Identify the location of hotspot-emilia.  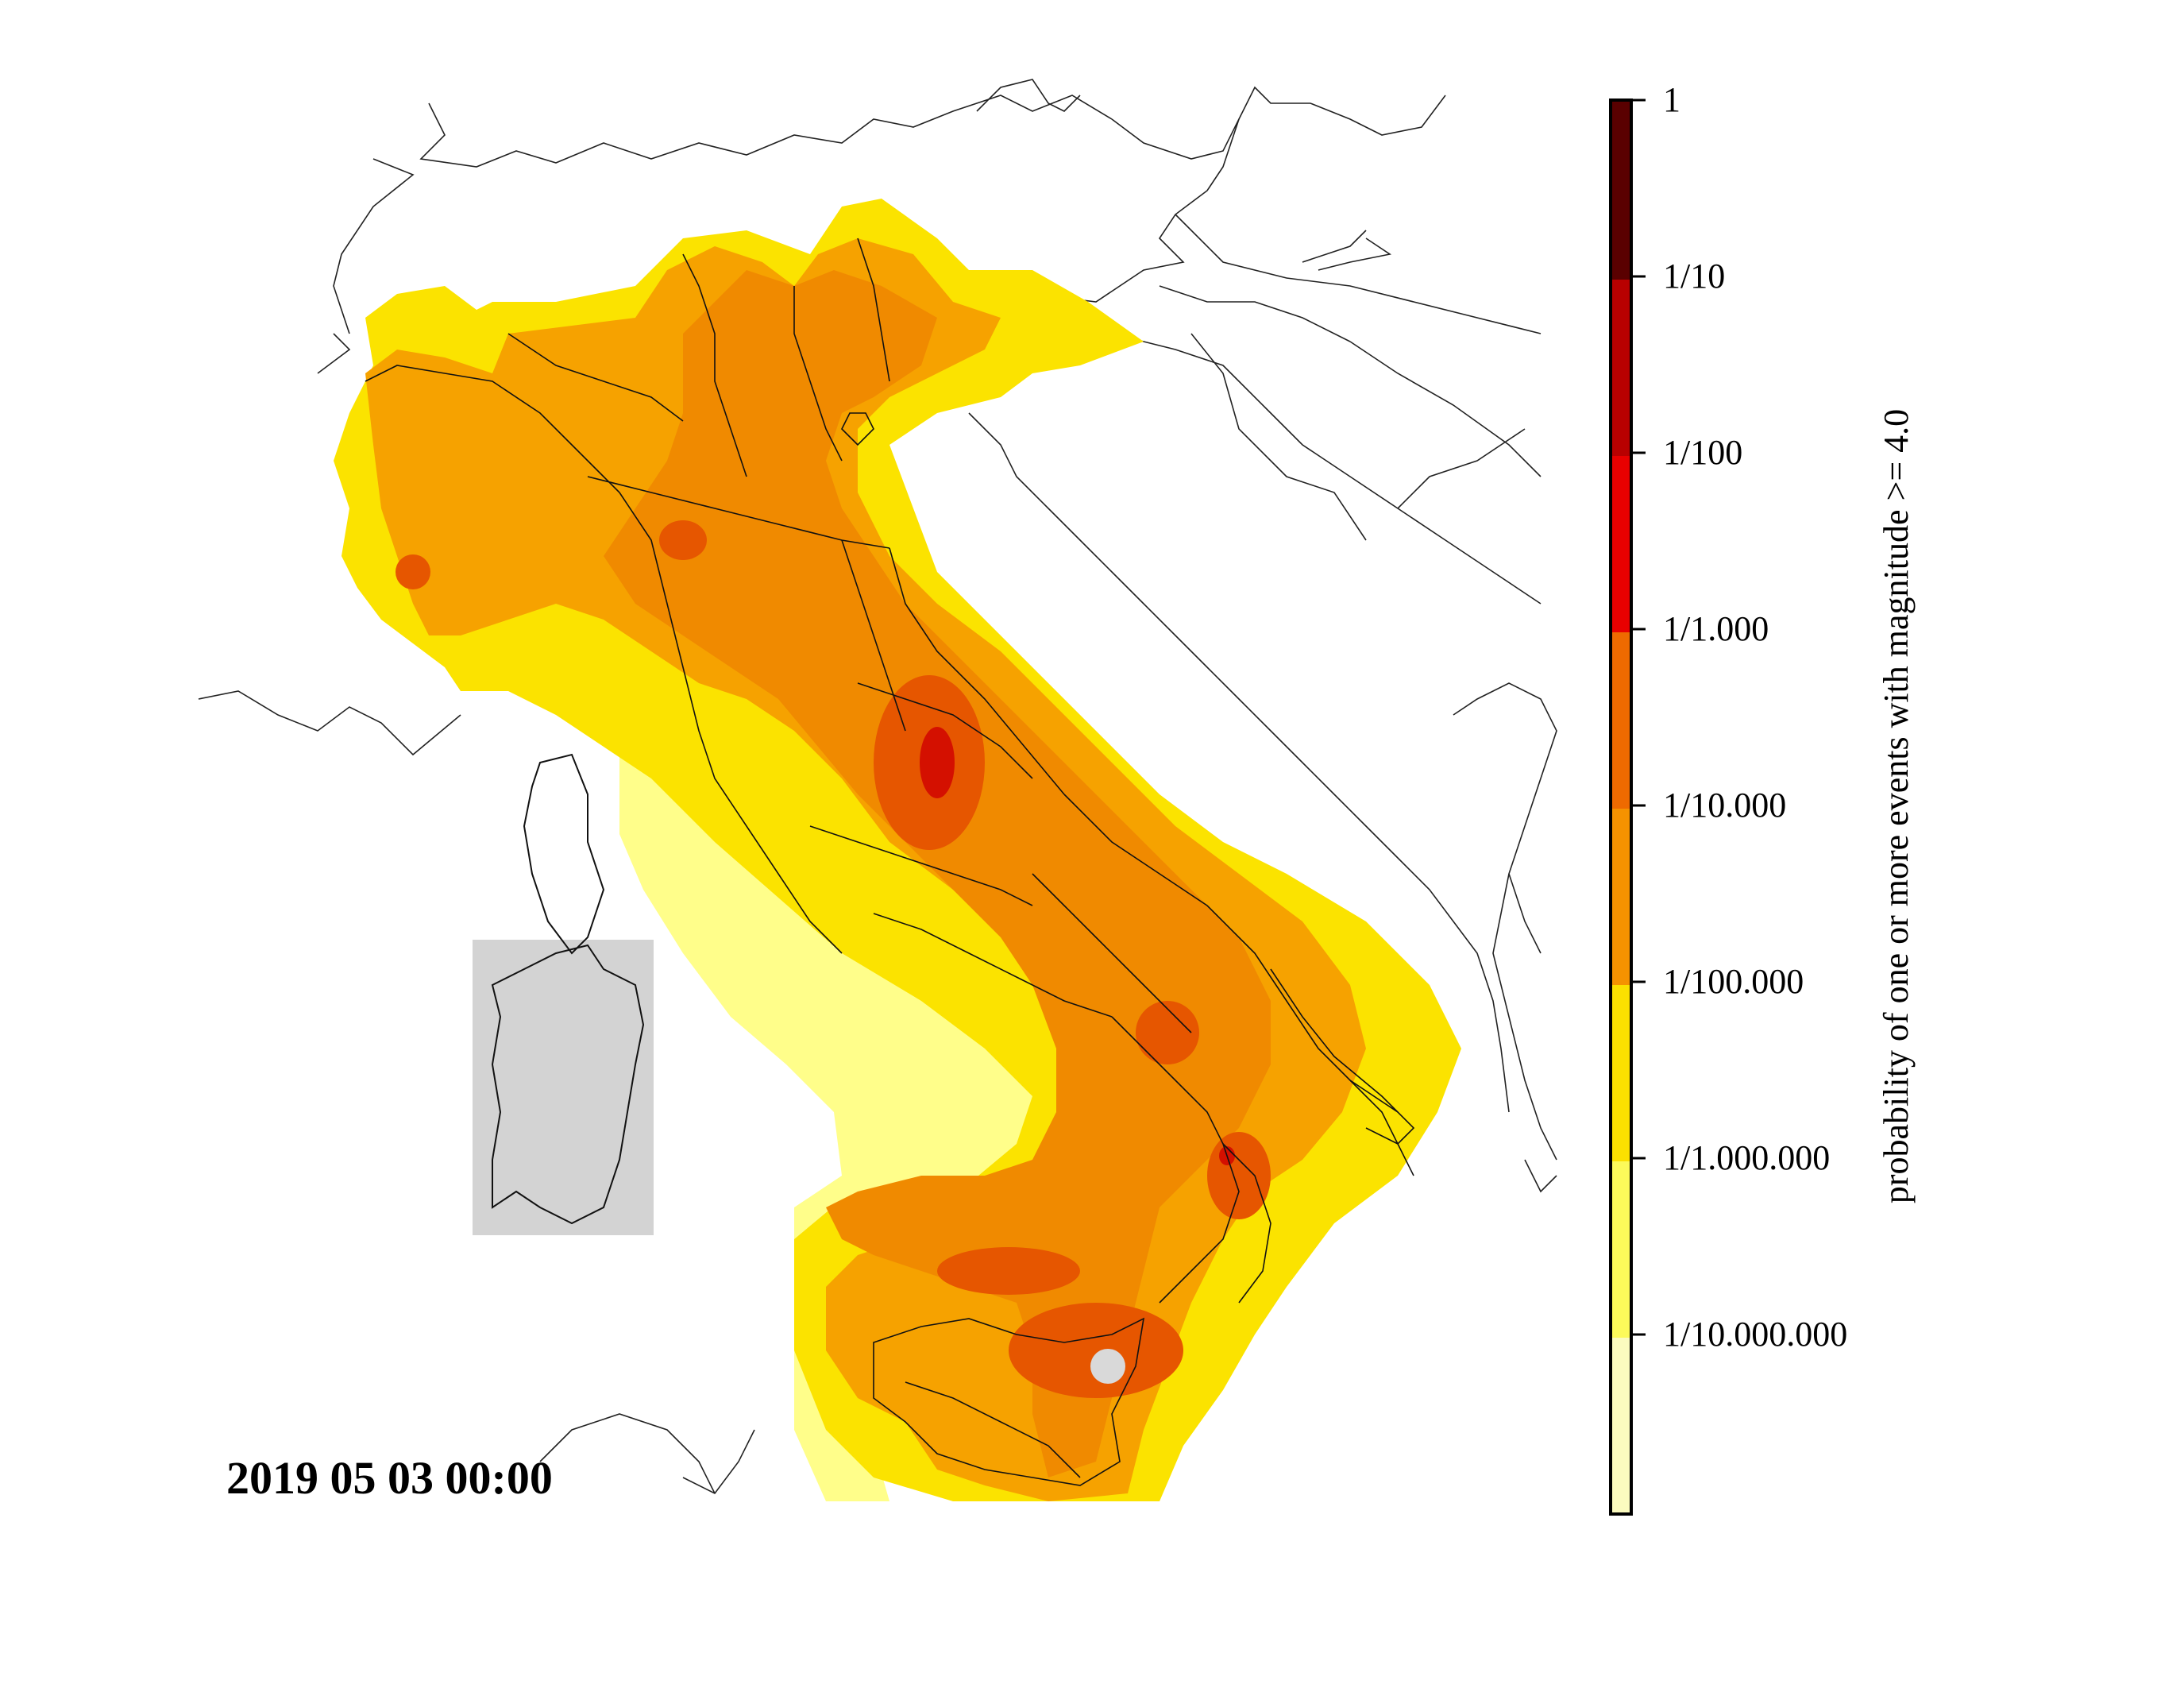
(683, 540).